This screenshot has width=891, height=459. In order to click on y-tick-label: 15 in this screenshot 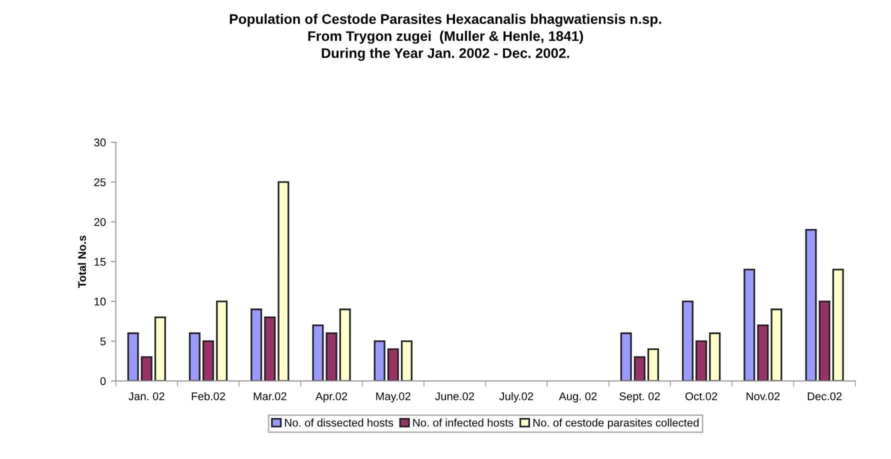, I will do `click(100, 262)`.